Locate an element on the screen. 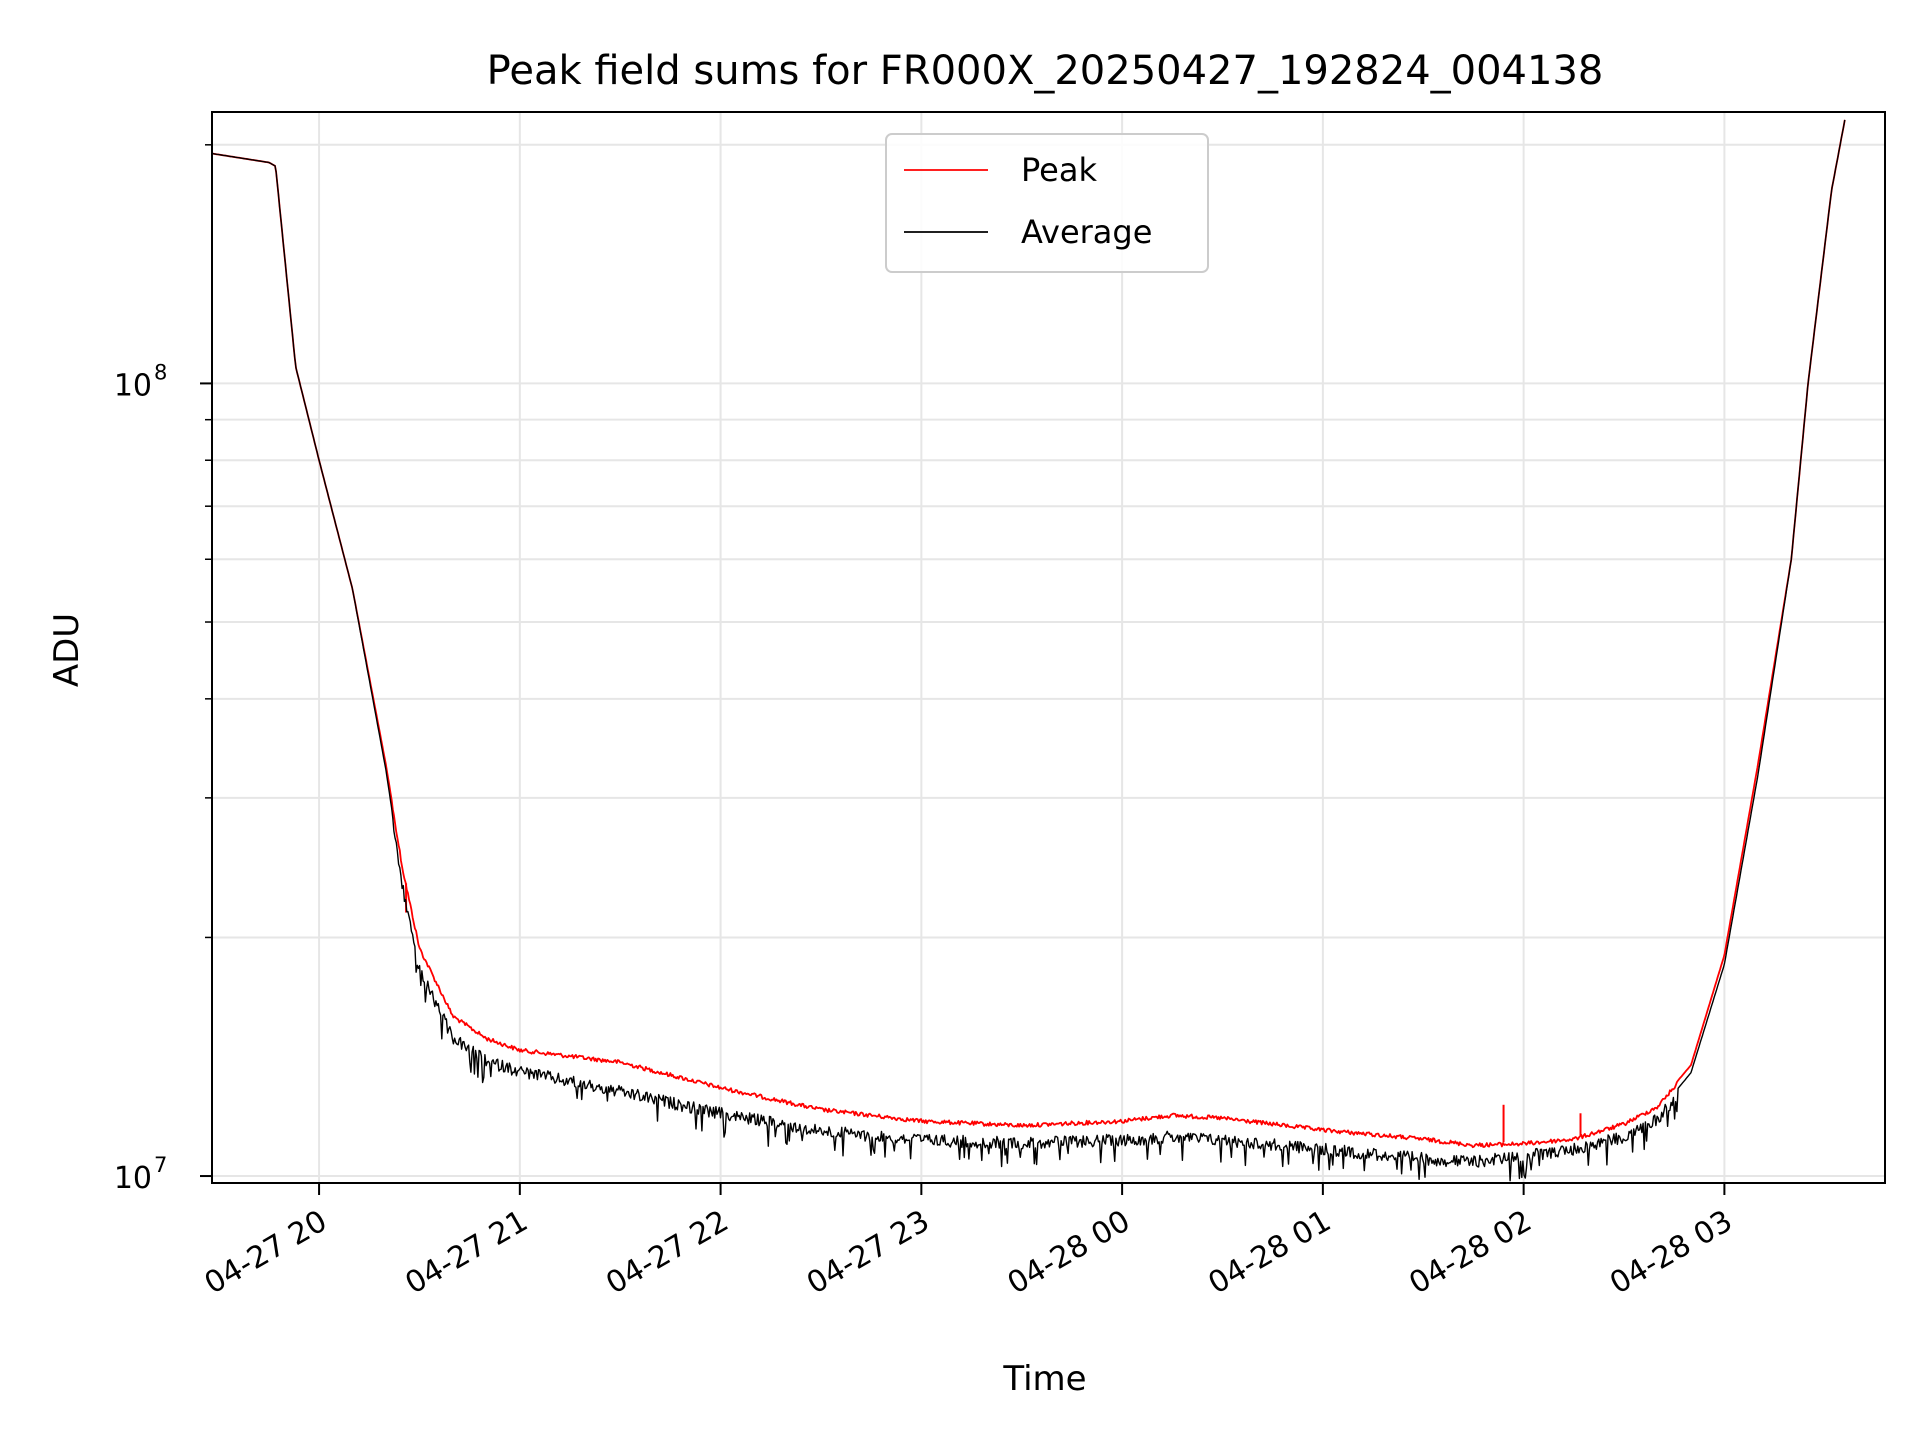 The height and width of the screenshot is (1440, 1920). legend-box is located at coordinates (1047, 203).